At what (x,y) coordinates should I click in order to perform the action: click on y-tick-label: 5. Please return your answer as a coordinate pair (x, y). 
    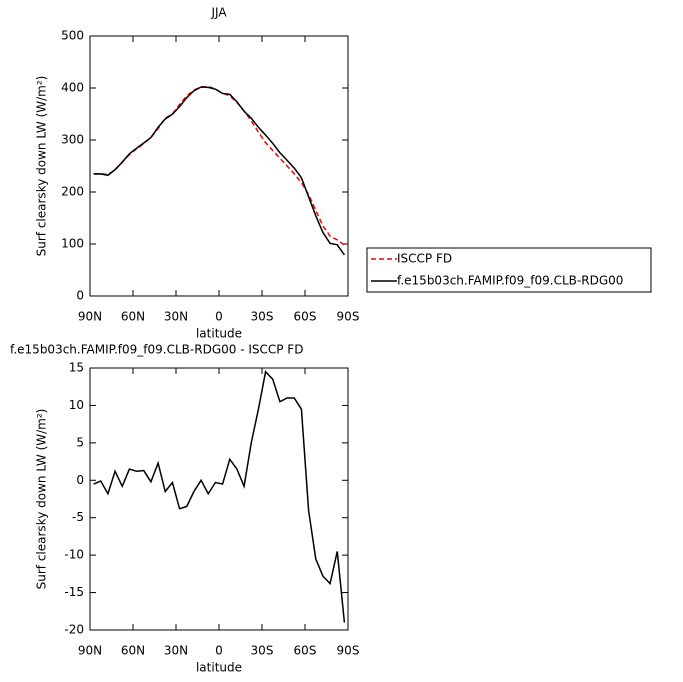
    Looking at the image, I should click on (80, 442).